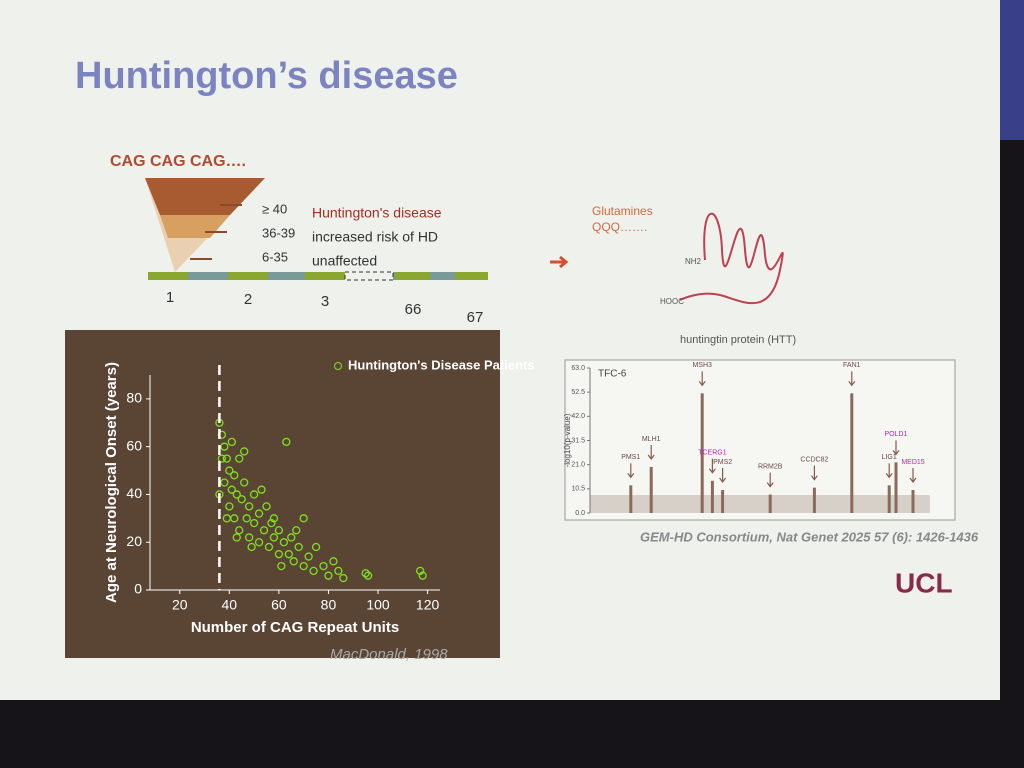  What do you see at coordinates (475, 317) in the screenshot?
I see `exon-label: 67` at bounding box center [475, 317].